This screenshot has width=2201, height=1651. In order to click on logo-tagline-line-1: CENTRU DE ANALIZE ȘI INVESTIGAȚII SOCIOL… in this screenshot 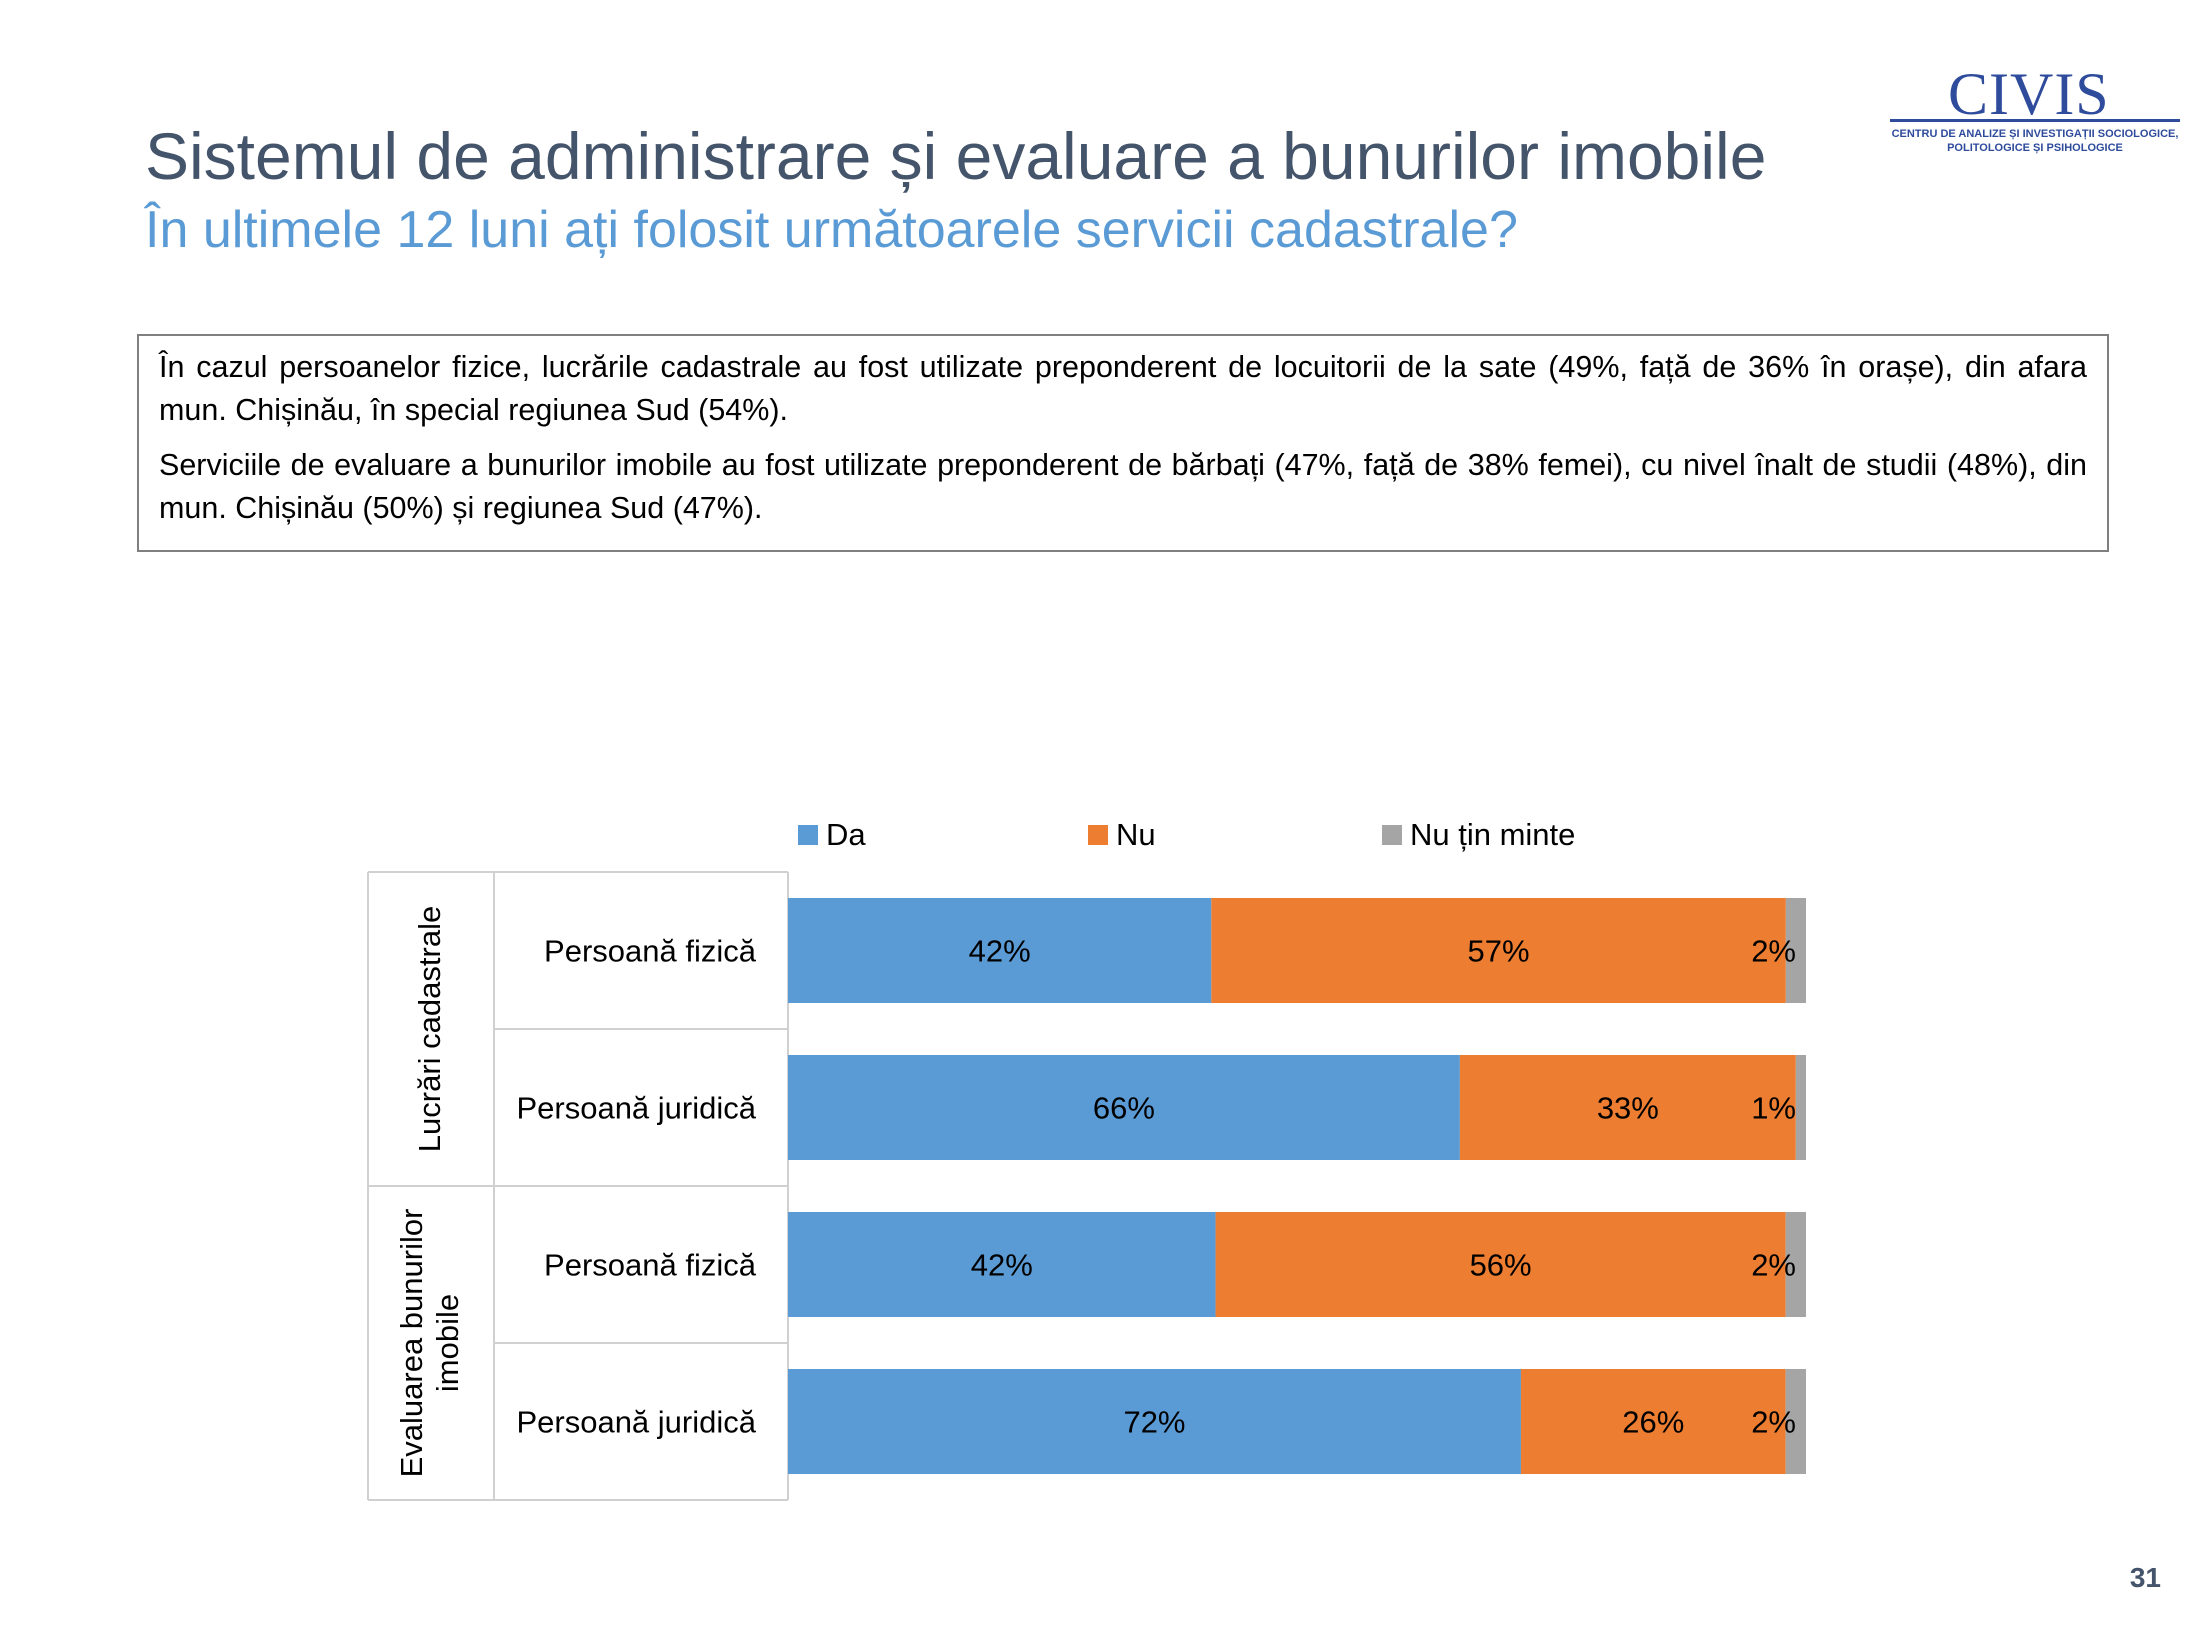, I will do `click(2035, 134)`.